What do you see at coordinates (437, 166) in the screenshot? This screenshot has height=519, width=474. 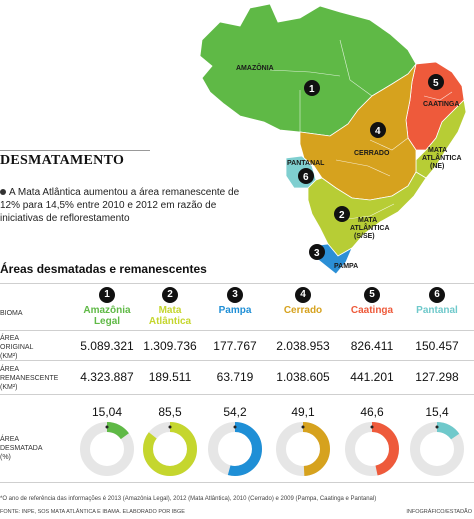 I see `label-mata-ne-3: (NE)` at bounding box center [437, 166].